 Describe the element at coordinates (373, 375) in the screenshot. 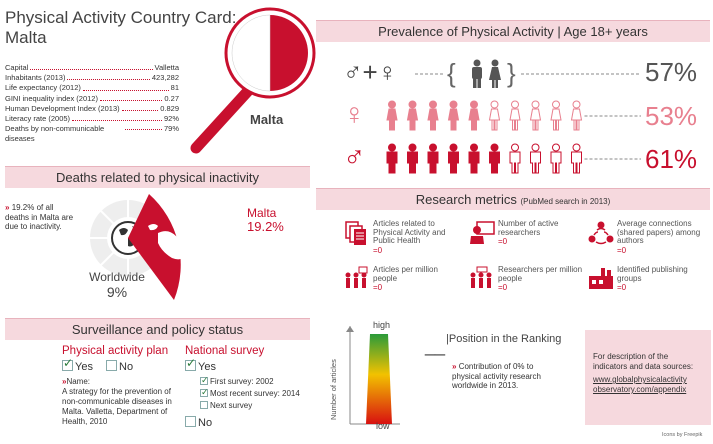

I see `ranking-chart` at that location.